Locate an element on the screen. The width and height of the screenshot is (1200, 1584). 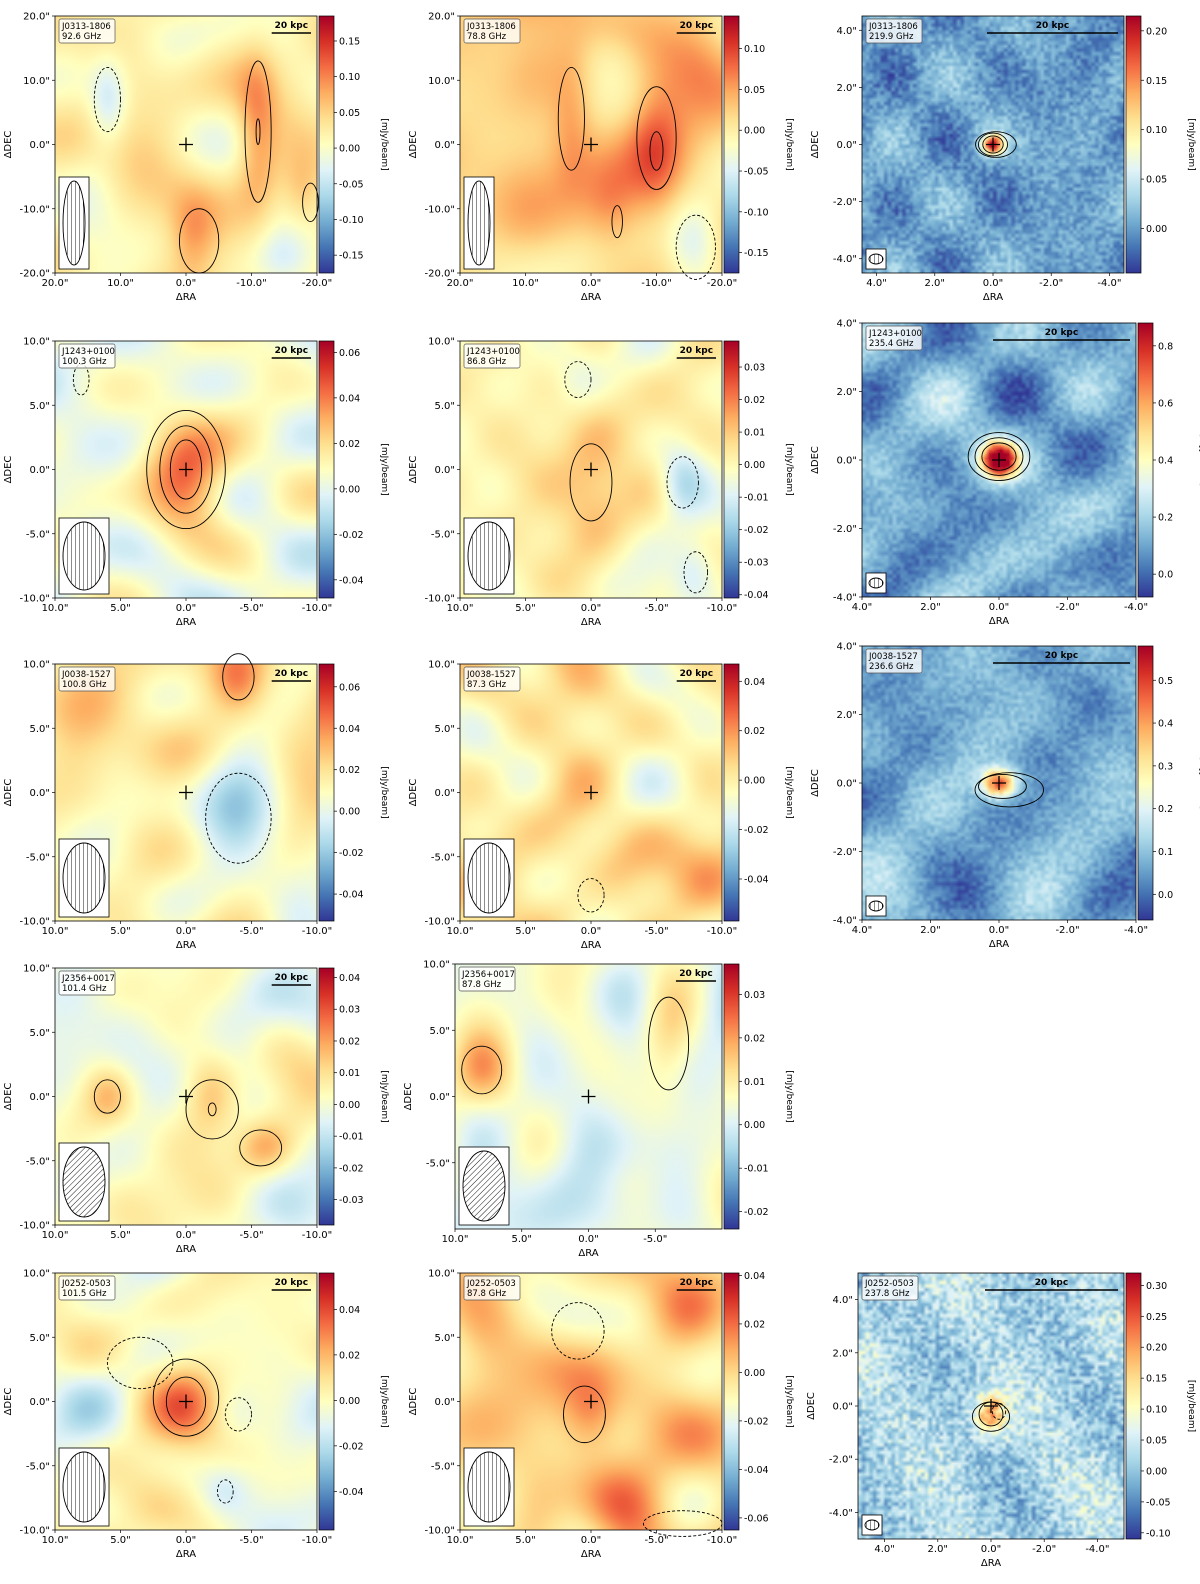
y-tick-label: -5.0" is located at coordinates (438, 1163).